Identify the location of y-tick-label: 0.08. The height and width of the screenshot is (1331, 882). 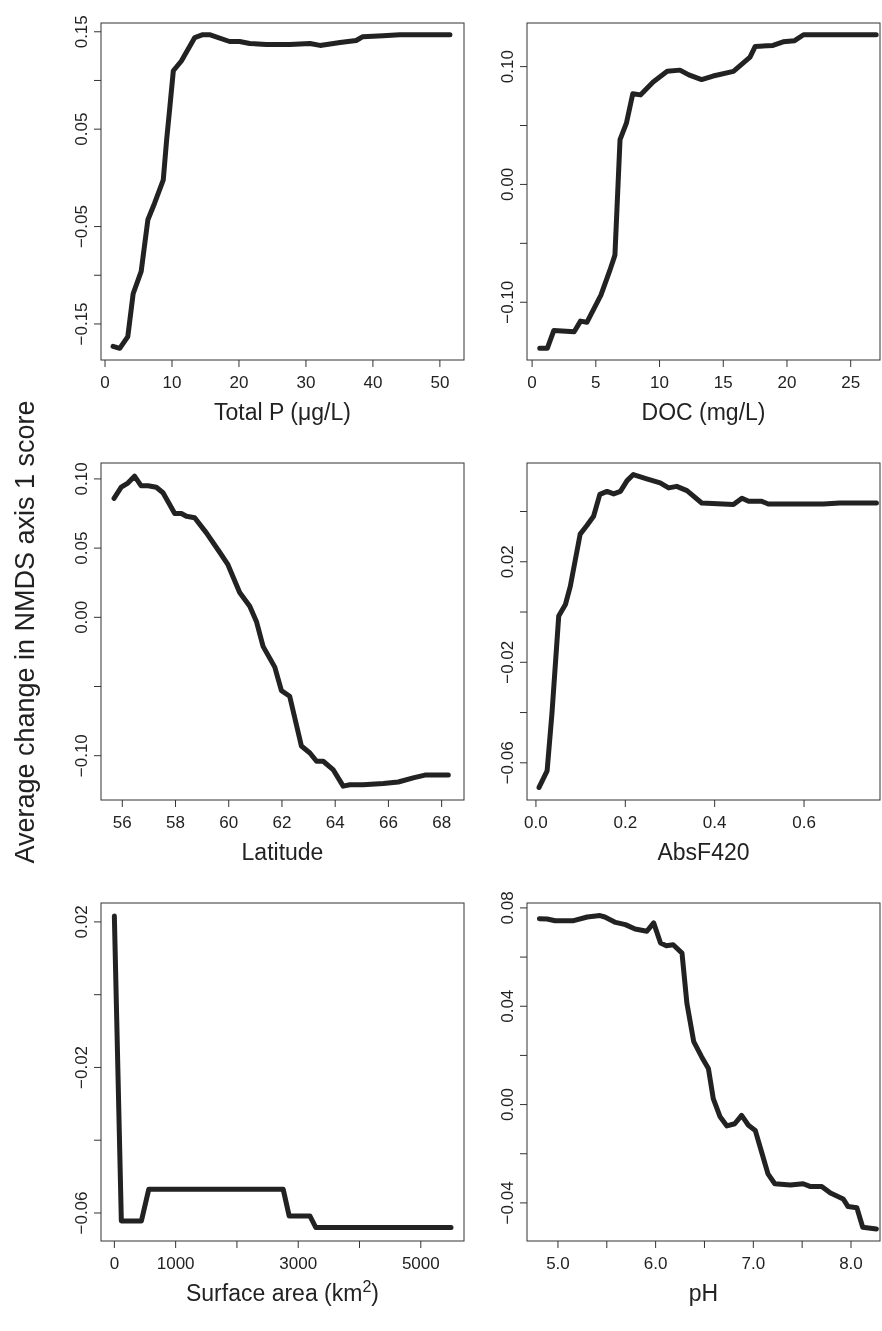
(507, 908).